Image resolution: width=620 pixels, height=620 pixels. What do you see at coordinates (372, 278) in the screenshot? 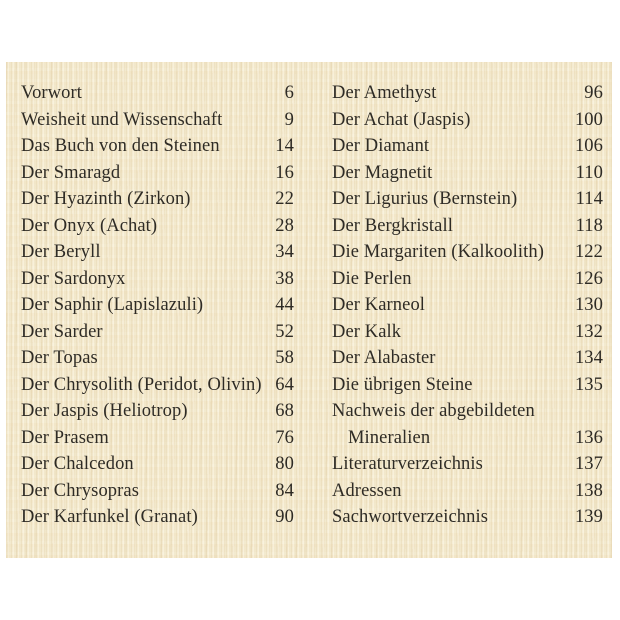
I see `toc-entry-label: Die Perlen` at bounding box center [372, 278].